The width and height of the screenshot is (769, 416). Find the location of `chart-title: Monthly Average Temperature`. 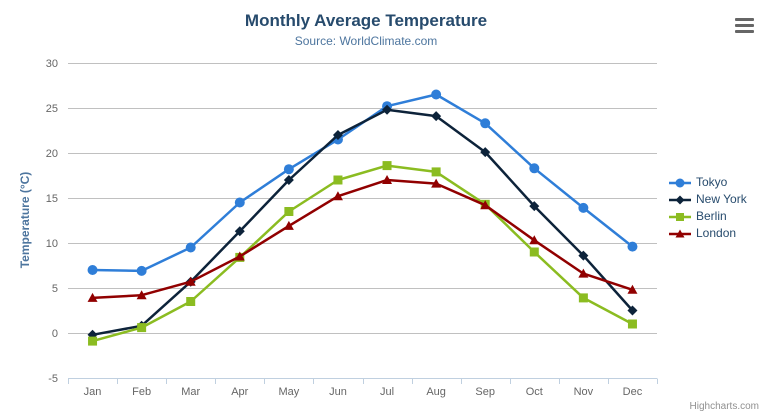

chart-title: Monthly Average Temperature is located at coordinates (366, 20).